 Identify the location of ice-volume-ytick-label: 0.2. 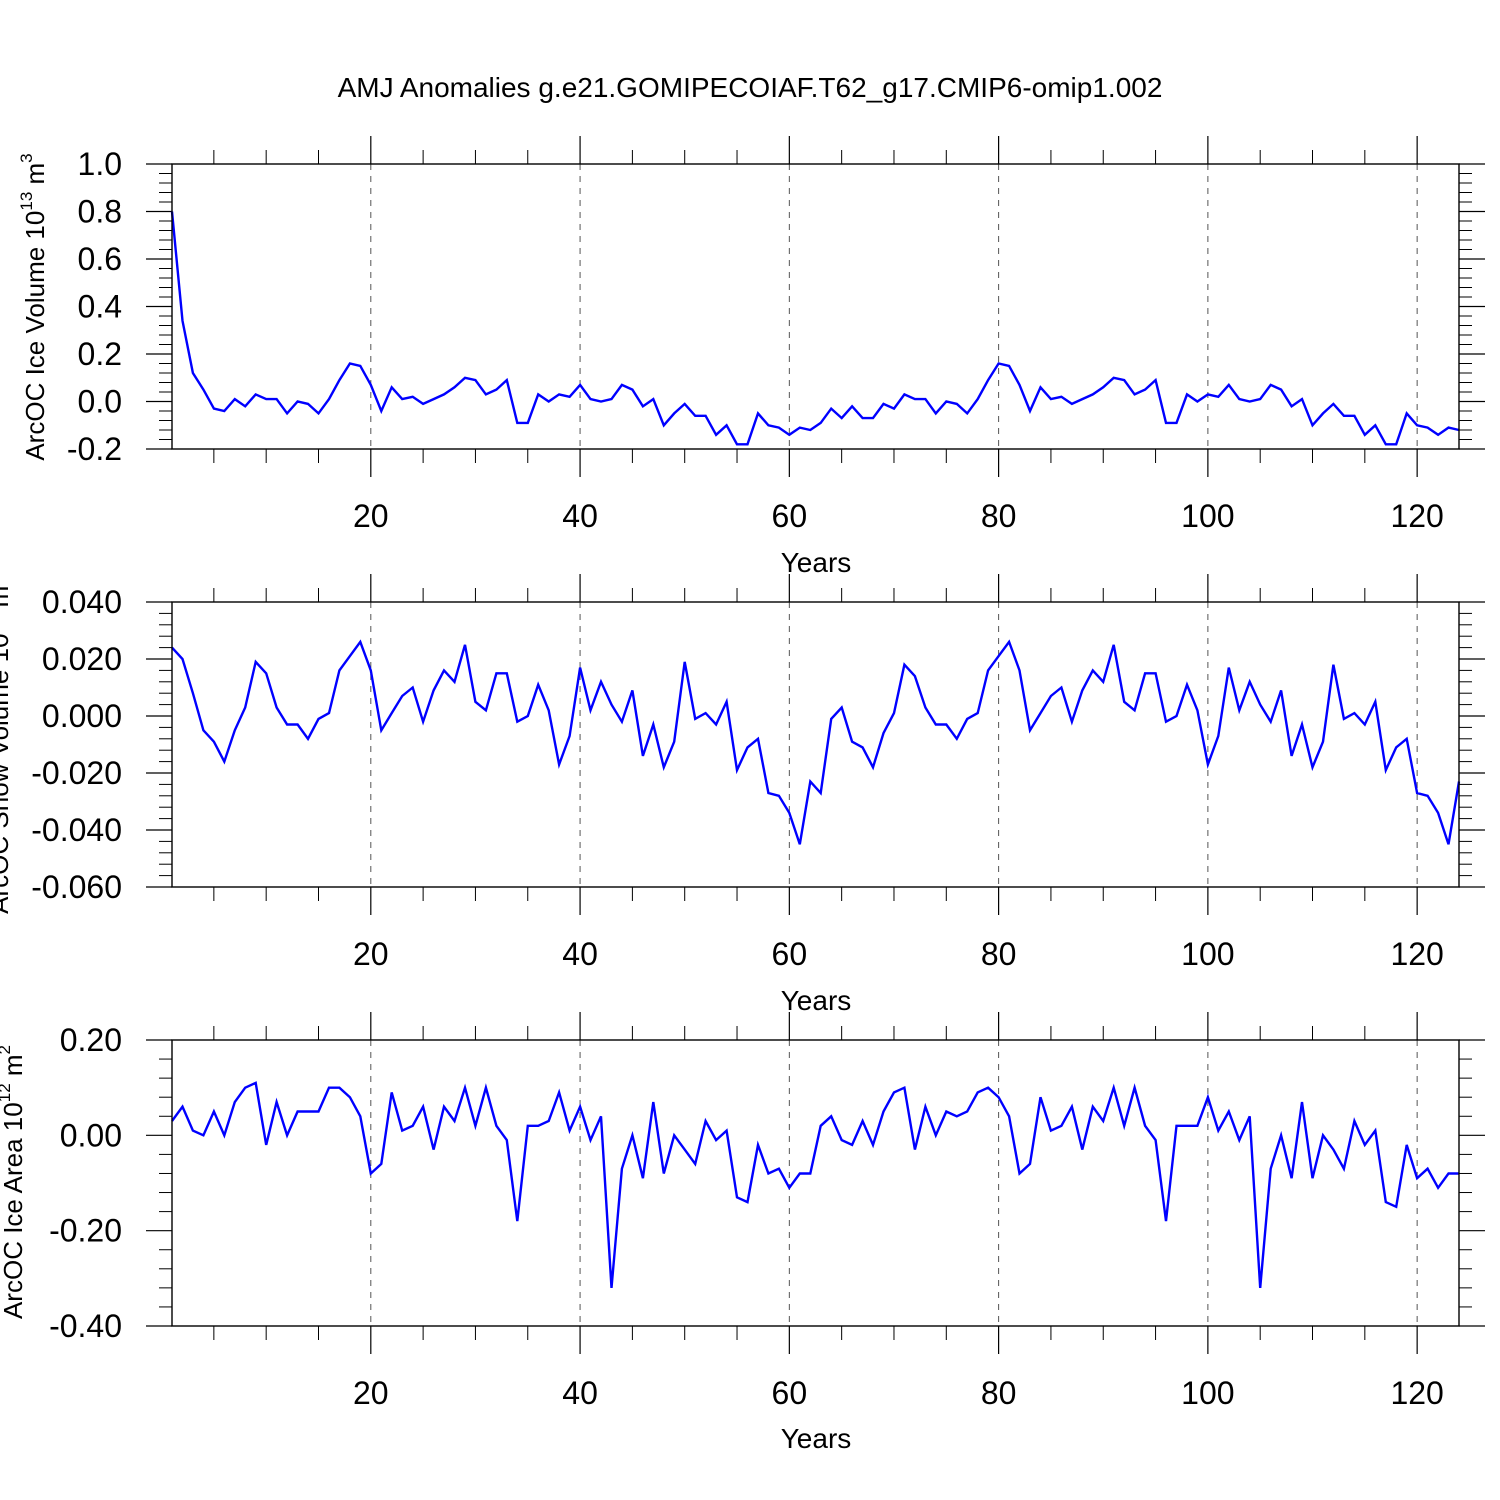
(100, 354).